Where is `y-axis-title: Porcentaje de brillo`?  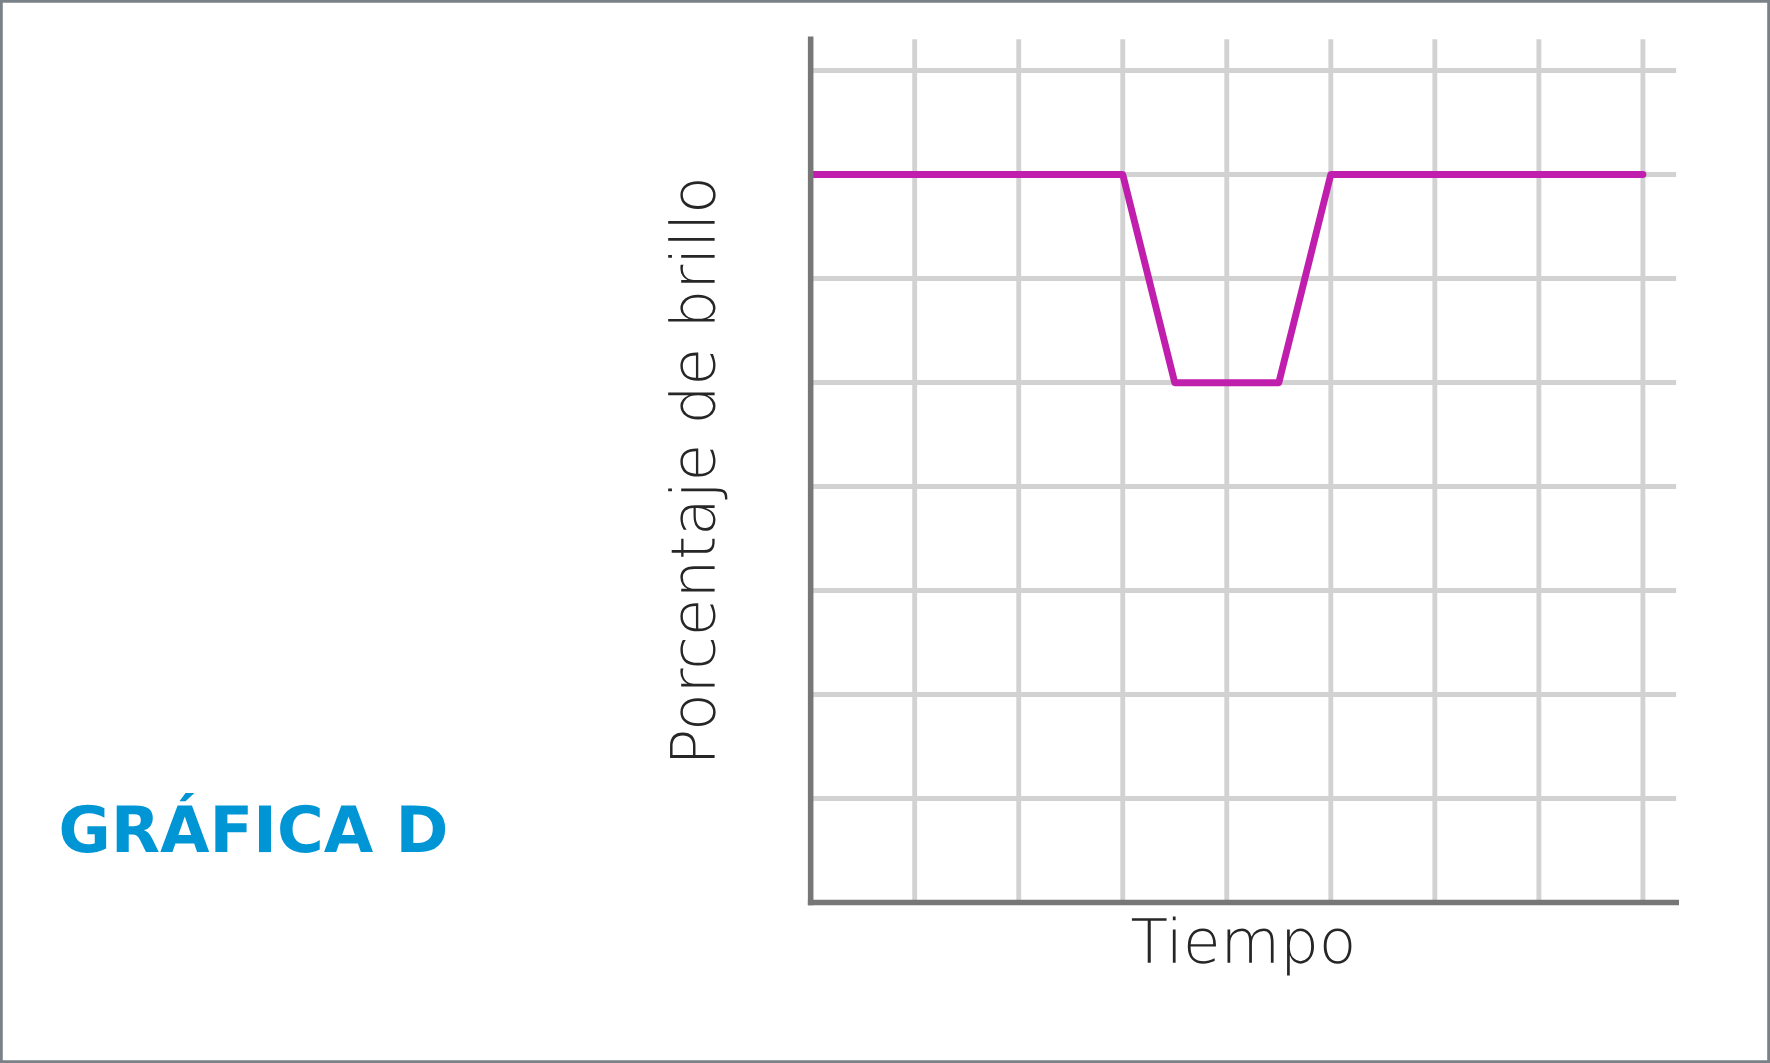 y-axis-title: Porcentaje de brillo is located at coordinates (698, 470).